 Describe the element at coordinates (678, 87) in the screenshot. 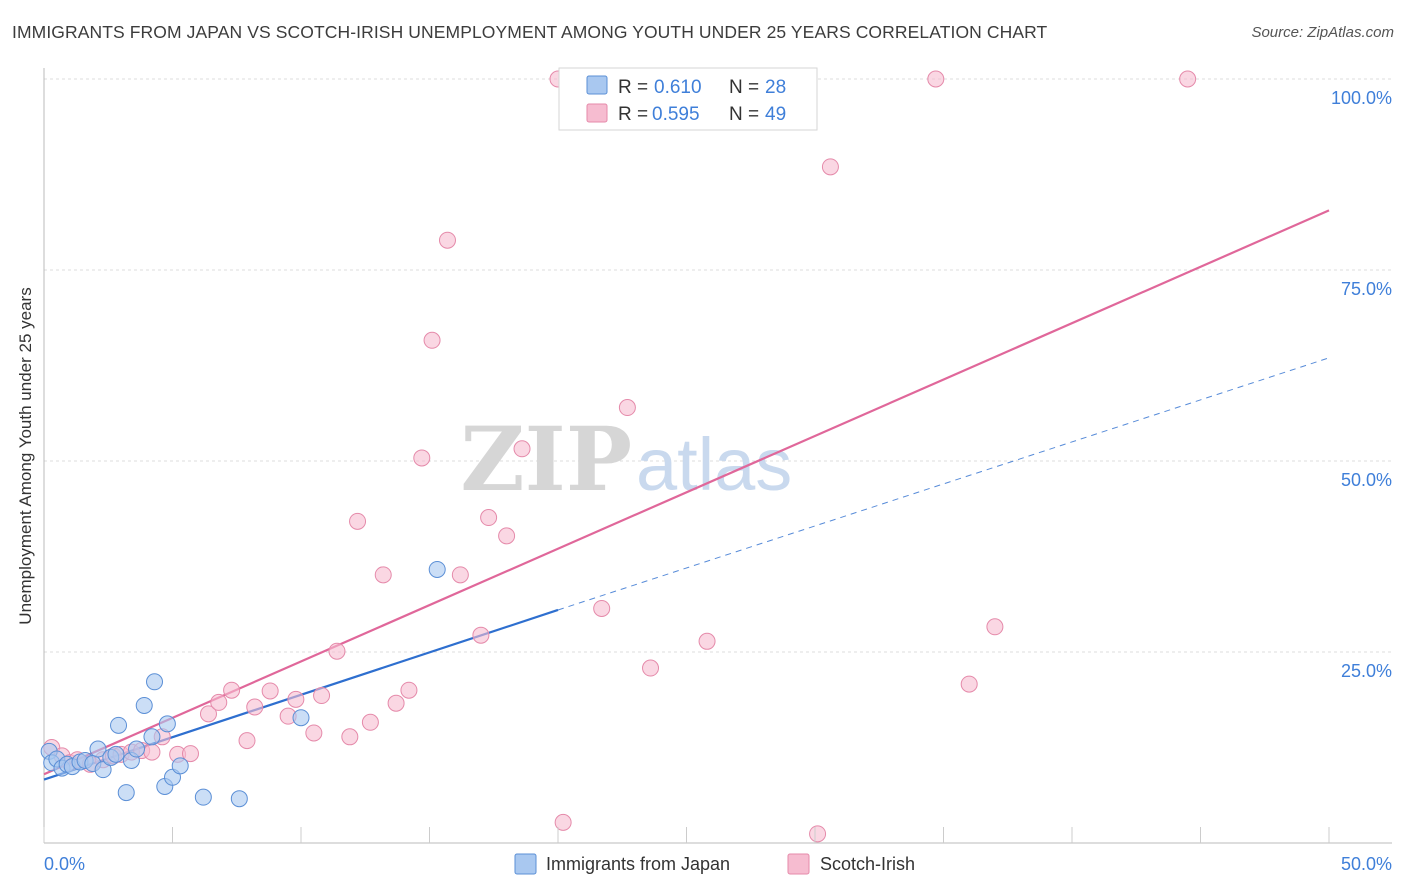

I see `legend-japan-r-value: 0.610` at that location.